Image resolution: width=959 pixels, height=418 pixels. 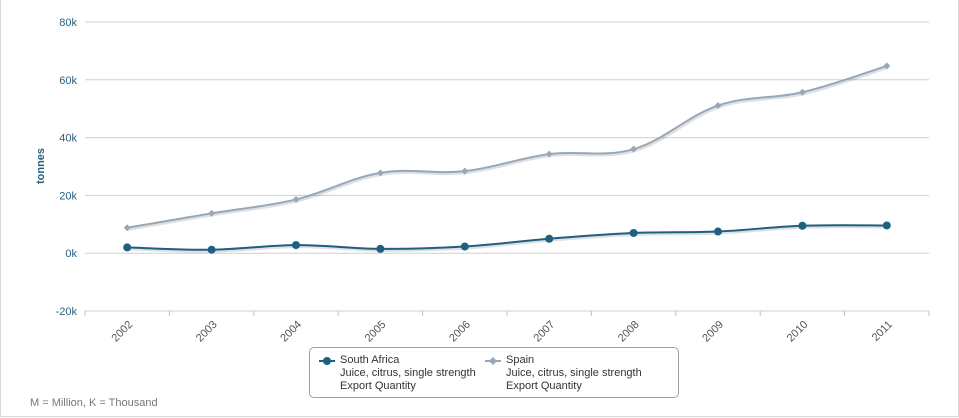 What do you see at coordinates (798, 332) in the screenshot?
I see `x-tick-label: 2010` at bounding box center [798, 332].